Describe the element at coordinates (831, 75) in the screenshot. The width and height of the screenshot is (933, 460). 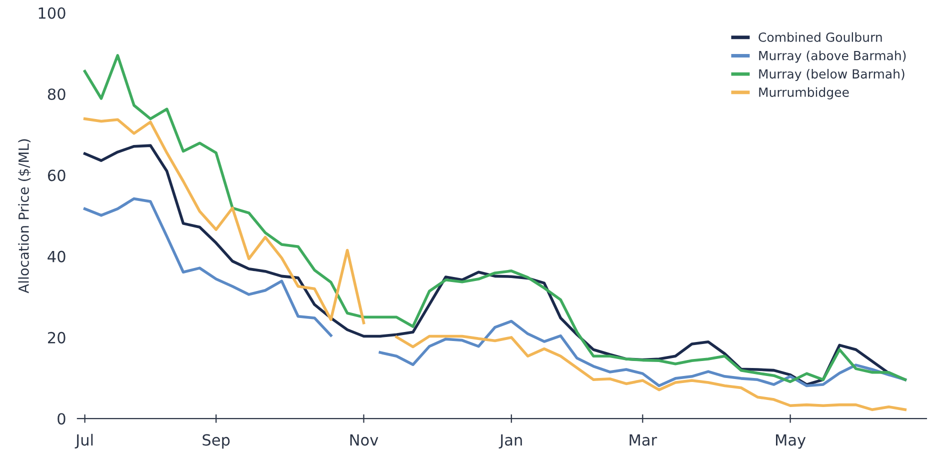
I see `legend-label: Murray (below Barmah)` at that location.